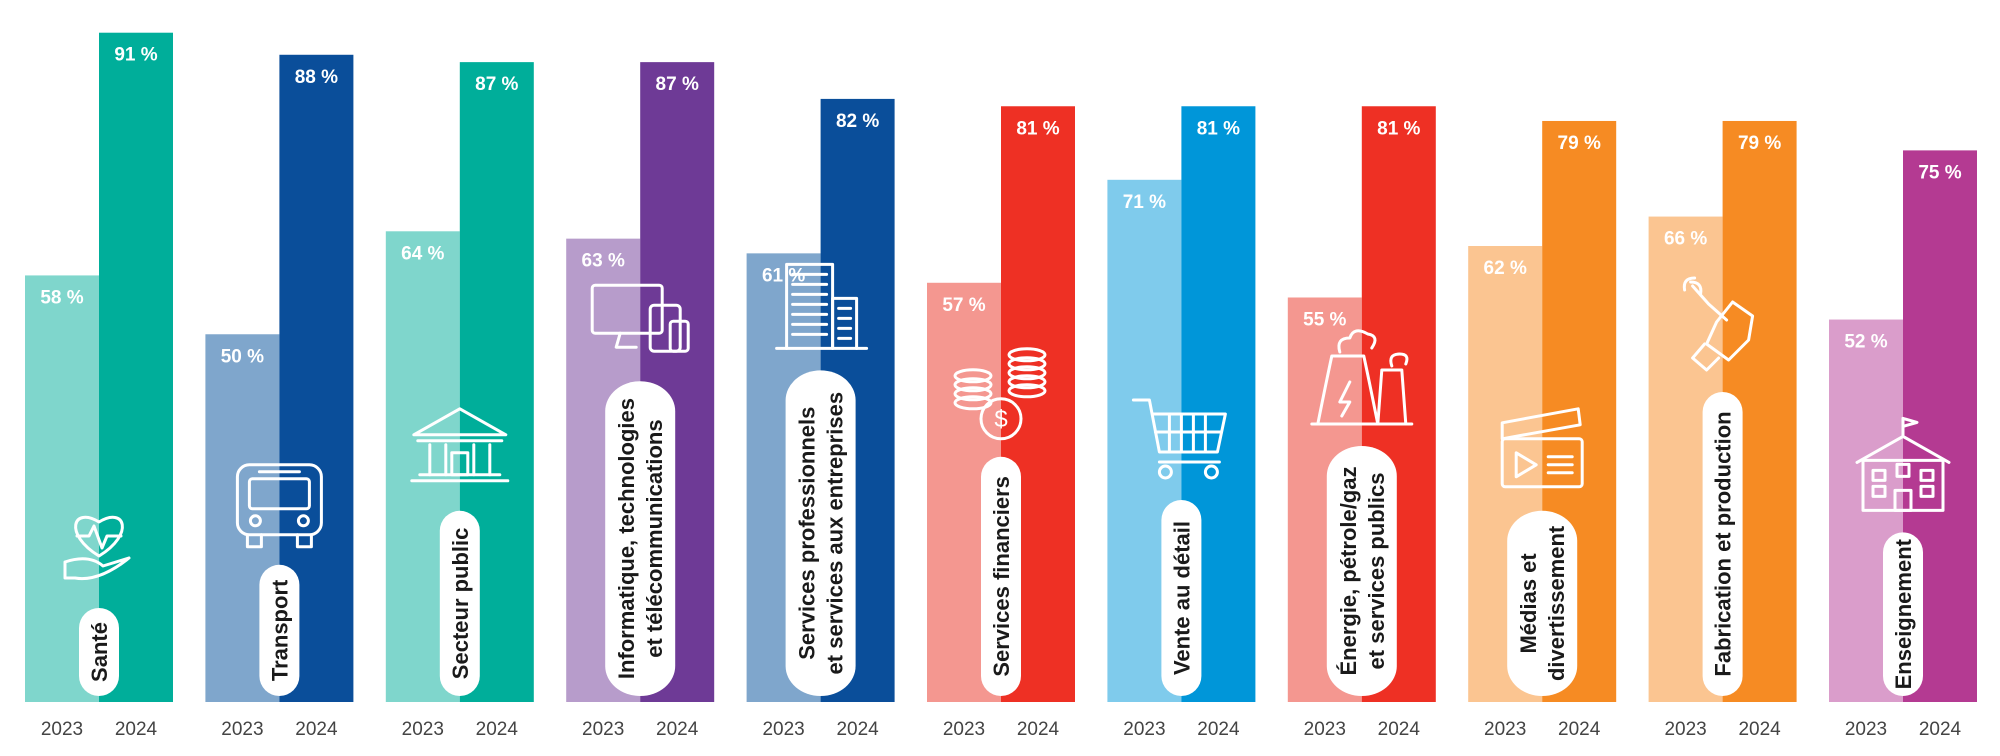 This screenshot has width=2000, height=756. I want to click on value-label-2023-enseignement: 52 %, so click(1865, 342).